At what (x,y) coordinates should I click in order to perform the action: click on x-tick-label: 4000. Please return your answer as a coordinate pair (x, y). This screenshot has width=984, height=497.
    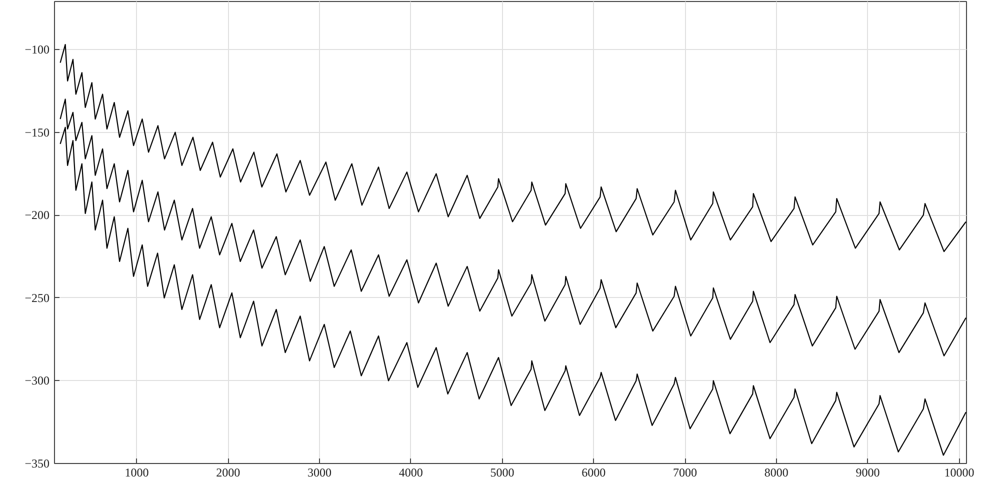
    Looking at the image, I should click on (410, 473).